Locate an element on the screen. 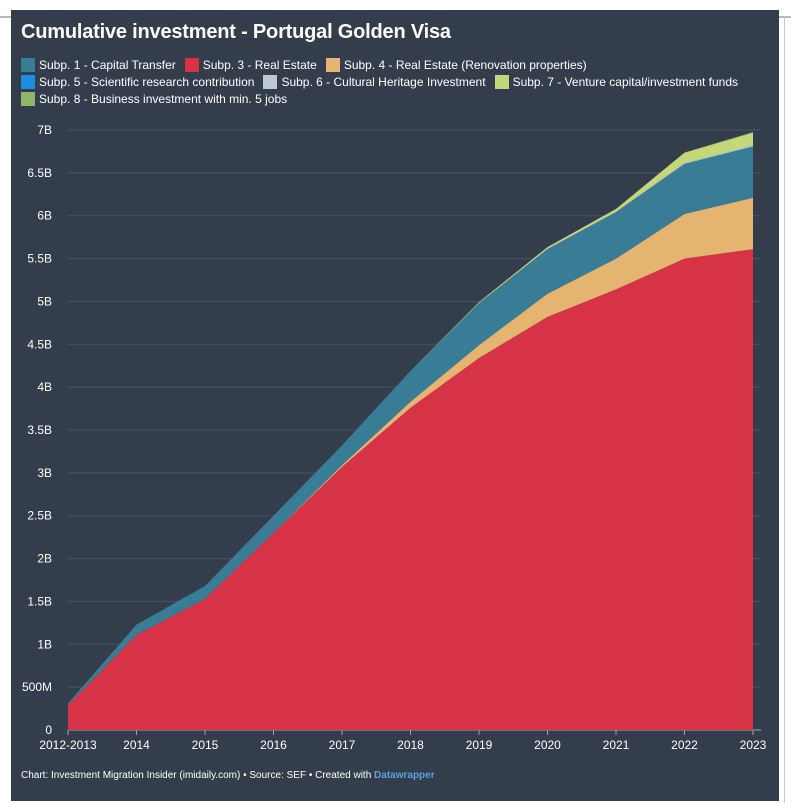  legend-item: Subp. 6 - Cultural Heritage Investment is located at coordinates (374, 81).